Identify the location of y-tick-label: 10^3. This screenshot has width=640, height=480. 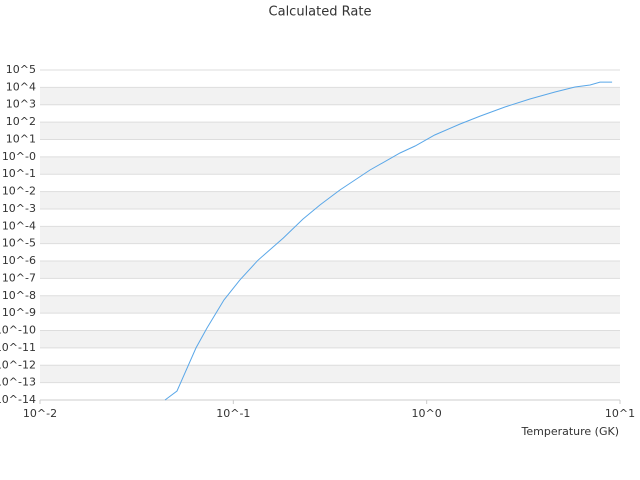
(21, 104).